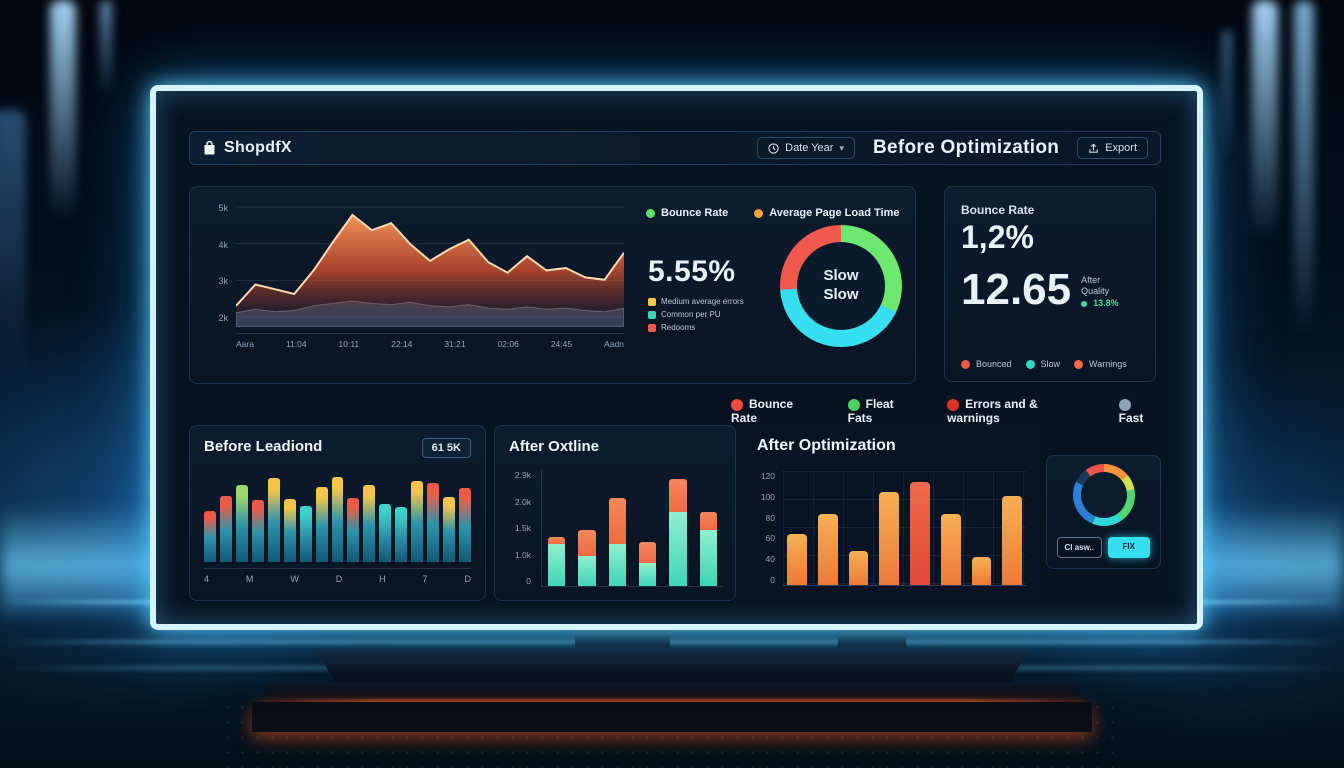 Image resolution: width=1344 pixels, height=768 pixels. I want to click on after-outline-title: After Oxtline, so click(554, 446).